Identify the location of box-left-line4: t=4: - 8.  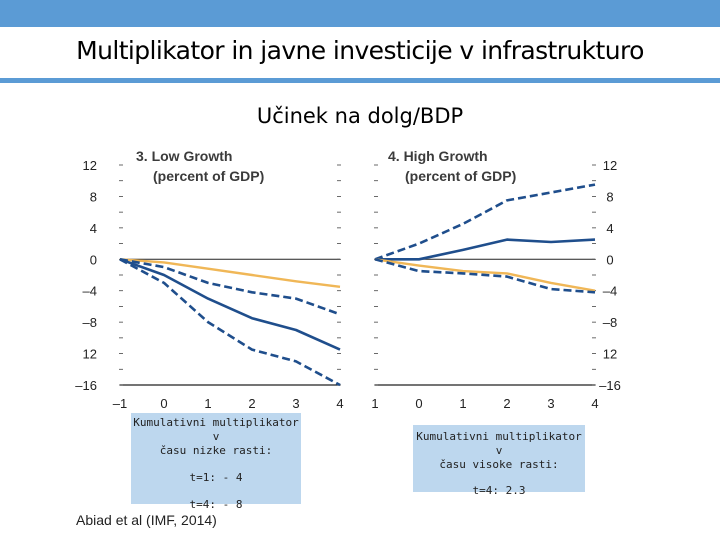
(216, 504).